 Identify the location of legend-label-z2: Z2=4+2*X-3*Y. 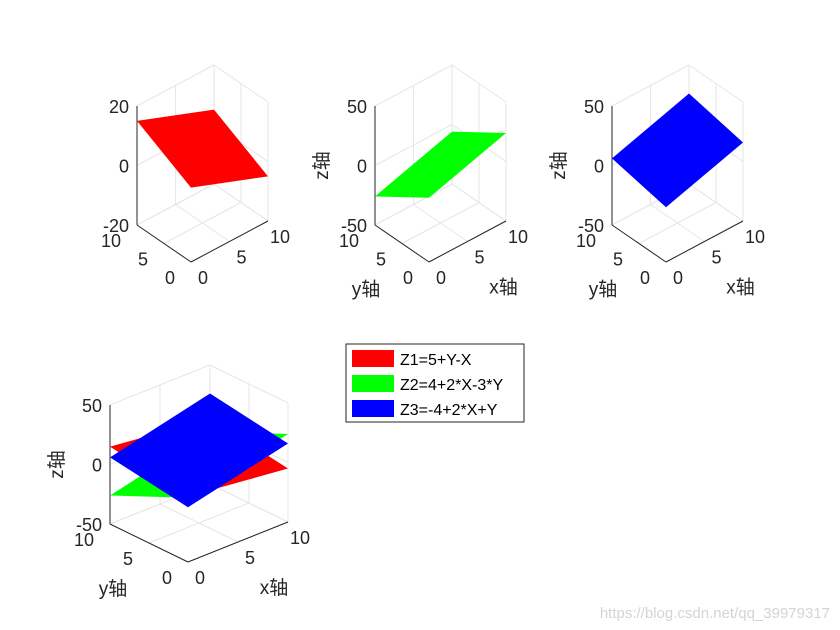
(452, 385).